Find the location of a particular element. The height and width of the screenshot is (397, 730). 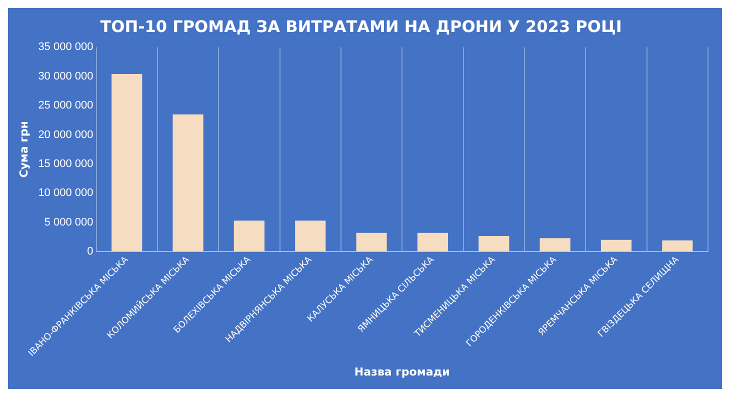

y-tick-label: 20 000 000 is located at coordinates (66, 134).